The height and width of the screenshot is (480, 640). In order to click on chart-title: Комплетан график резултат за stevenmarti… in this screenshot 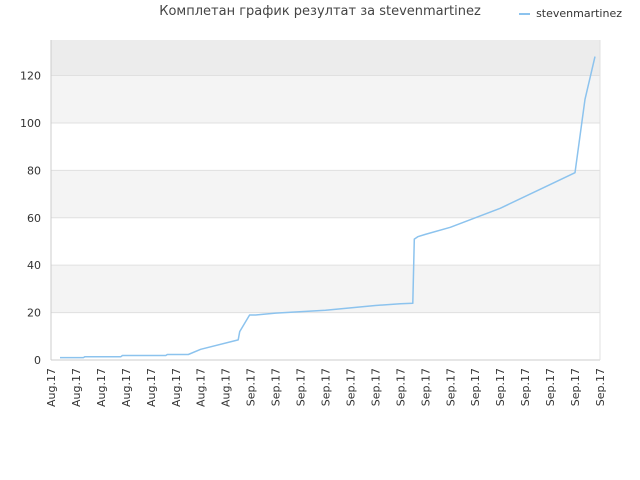, I will do `click(320, 11)`.